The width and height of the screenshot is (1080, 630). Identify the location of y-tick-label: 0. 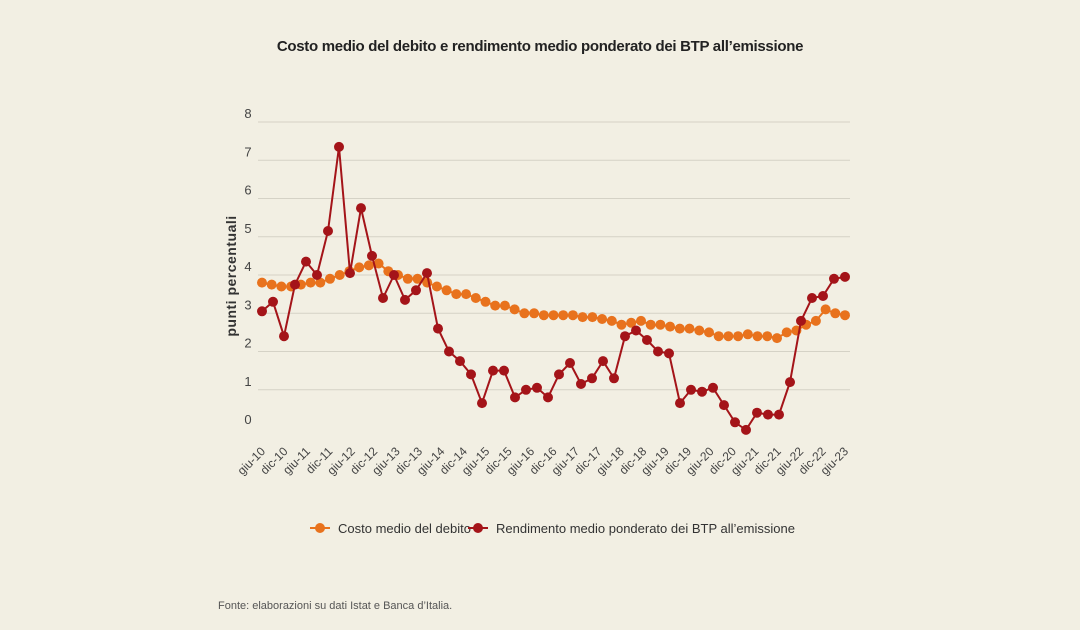
(247, 419).